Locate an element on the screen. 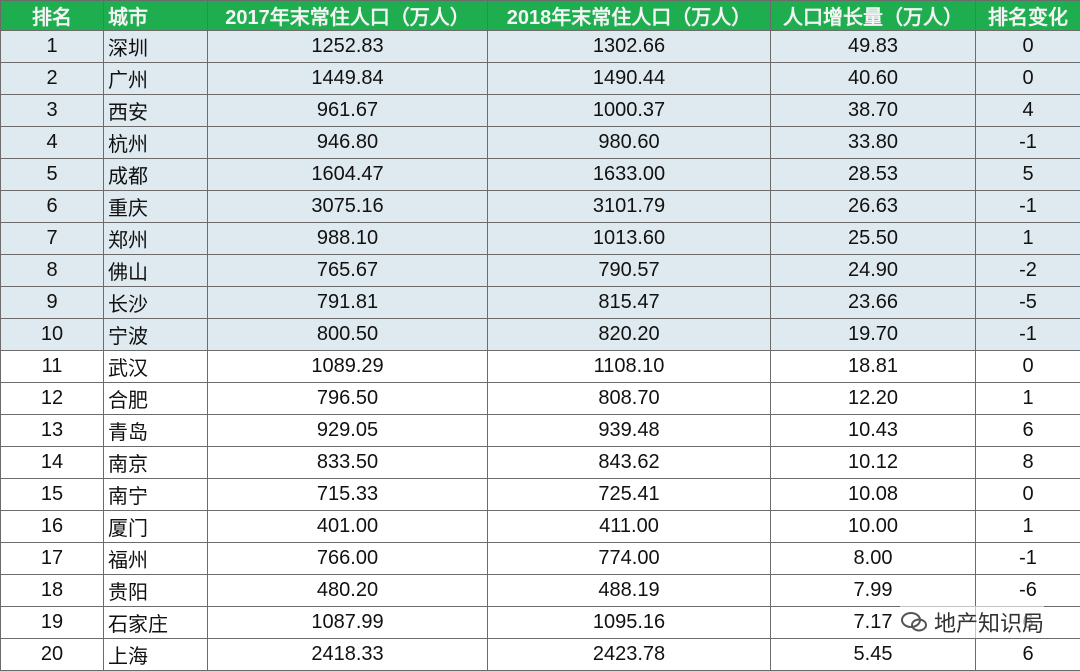  table-row: 3 西安 961.67 1000.37 38.70 4 is located at coordinates (540, 110).